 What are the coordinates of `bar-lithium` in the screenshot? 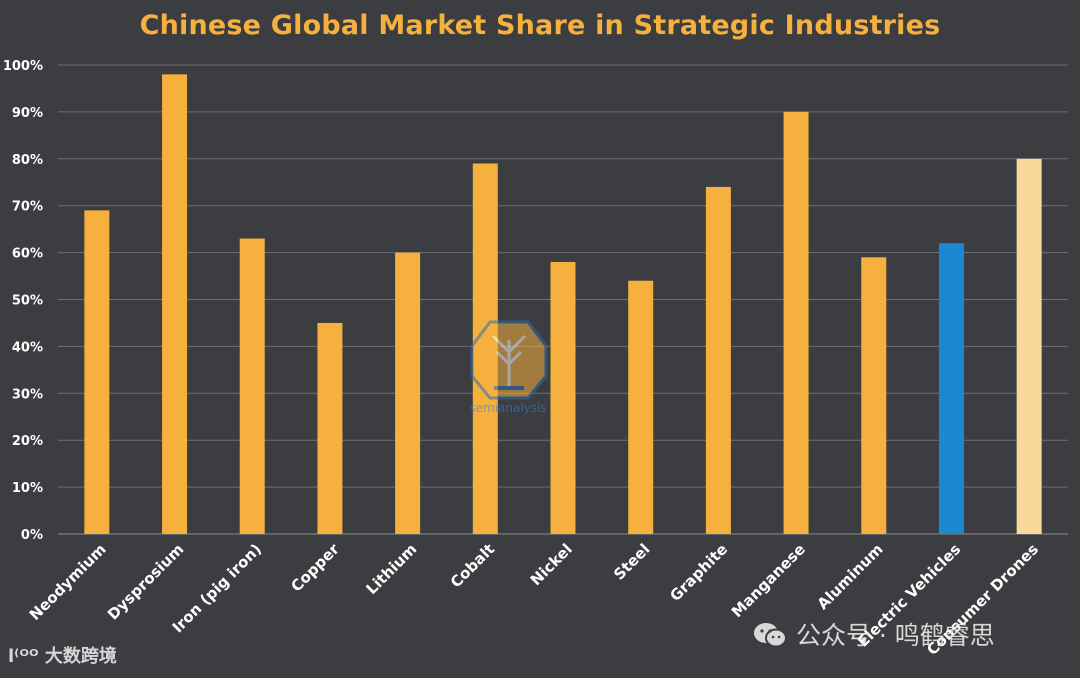 It's located at (408, 393).